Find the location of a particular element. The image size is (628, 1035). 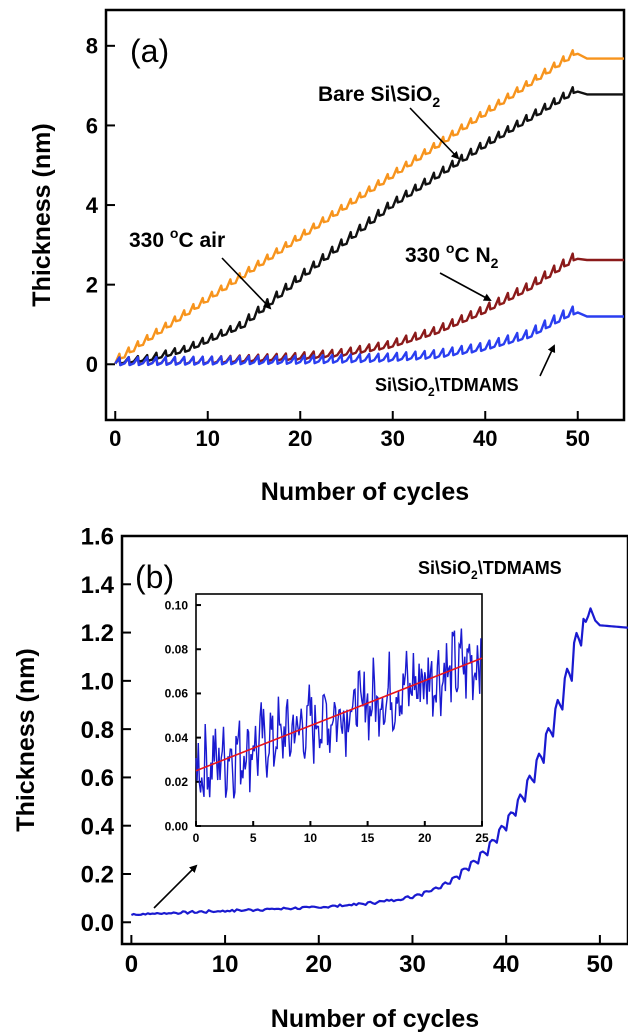

y-tick-label: 0 is located at coordinates (92, 364).